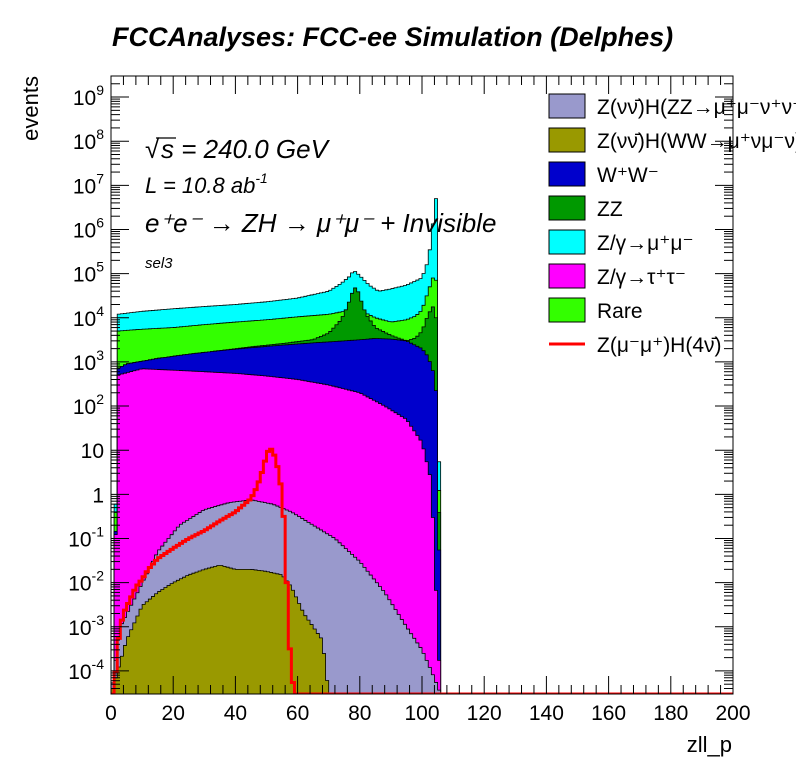 The height and width of the screenshot is (772, 796). I want to click on x-tick-label: 200, so click(732, 713).